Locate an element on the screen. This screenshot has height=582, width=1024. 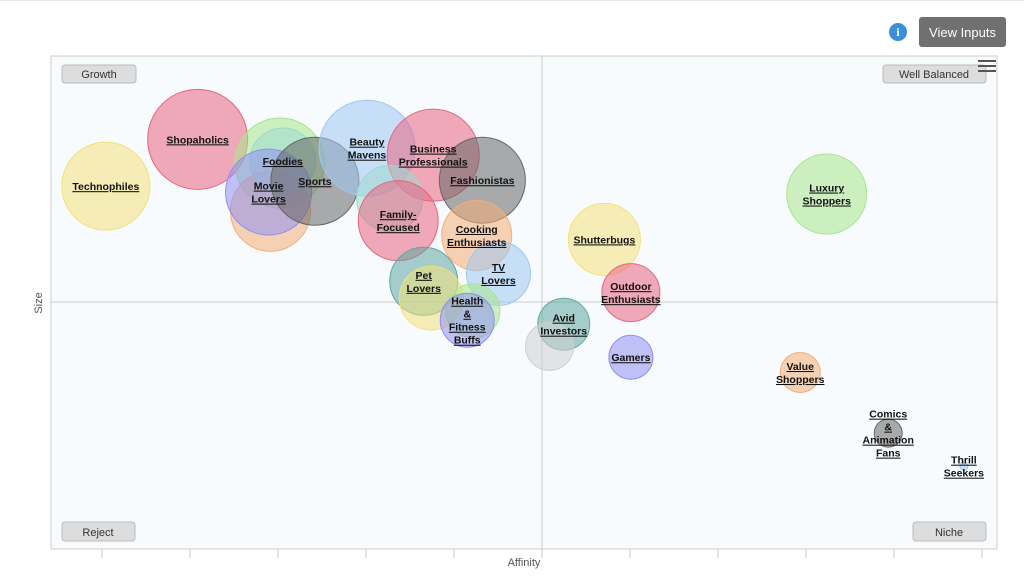
bubble-label-5: Movie Lovers is located at coordinates (268, 193).